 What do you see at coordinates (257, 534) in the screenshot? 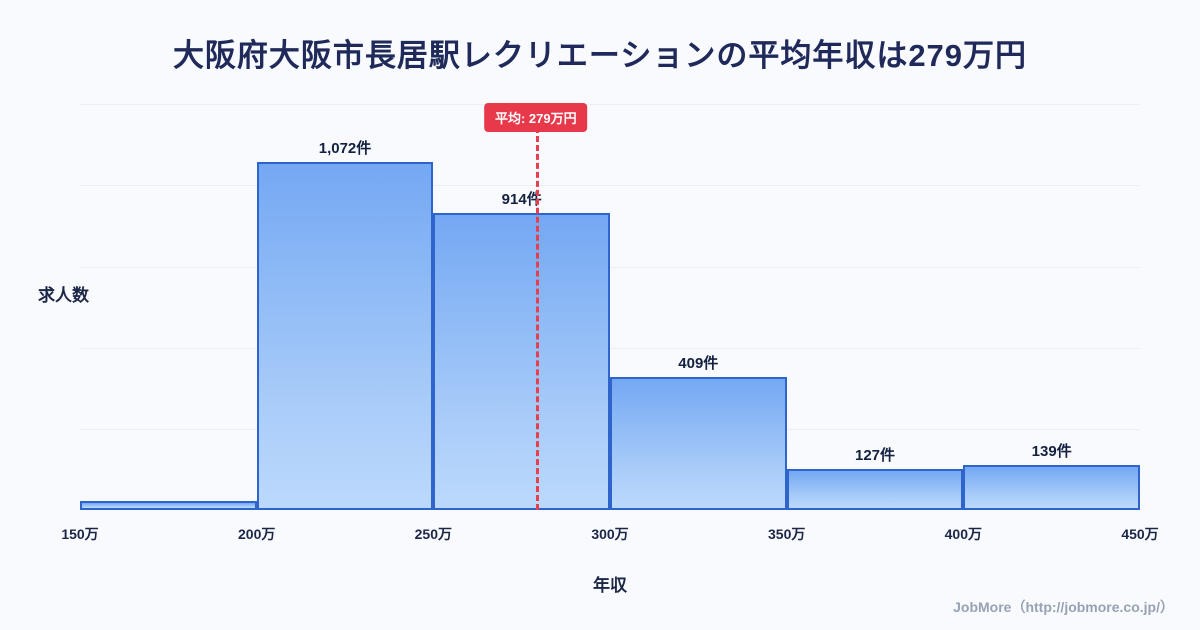
I see `x-tick-label: 200万` at bounding box center [257, 534].